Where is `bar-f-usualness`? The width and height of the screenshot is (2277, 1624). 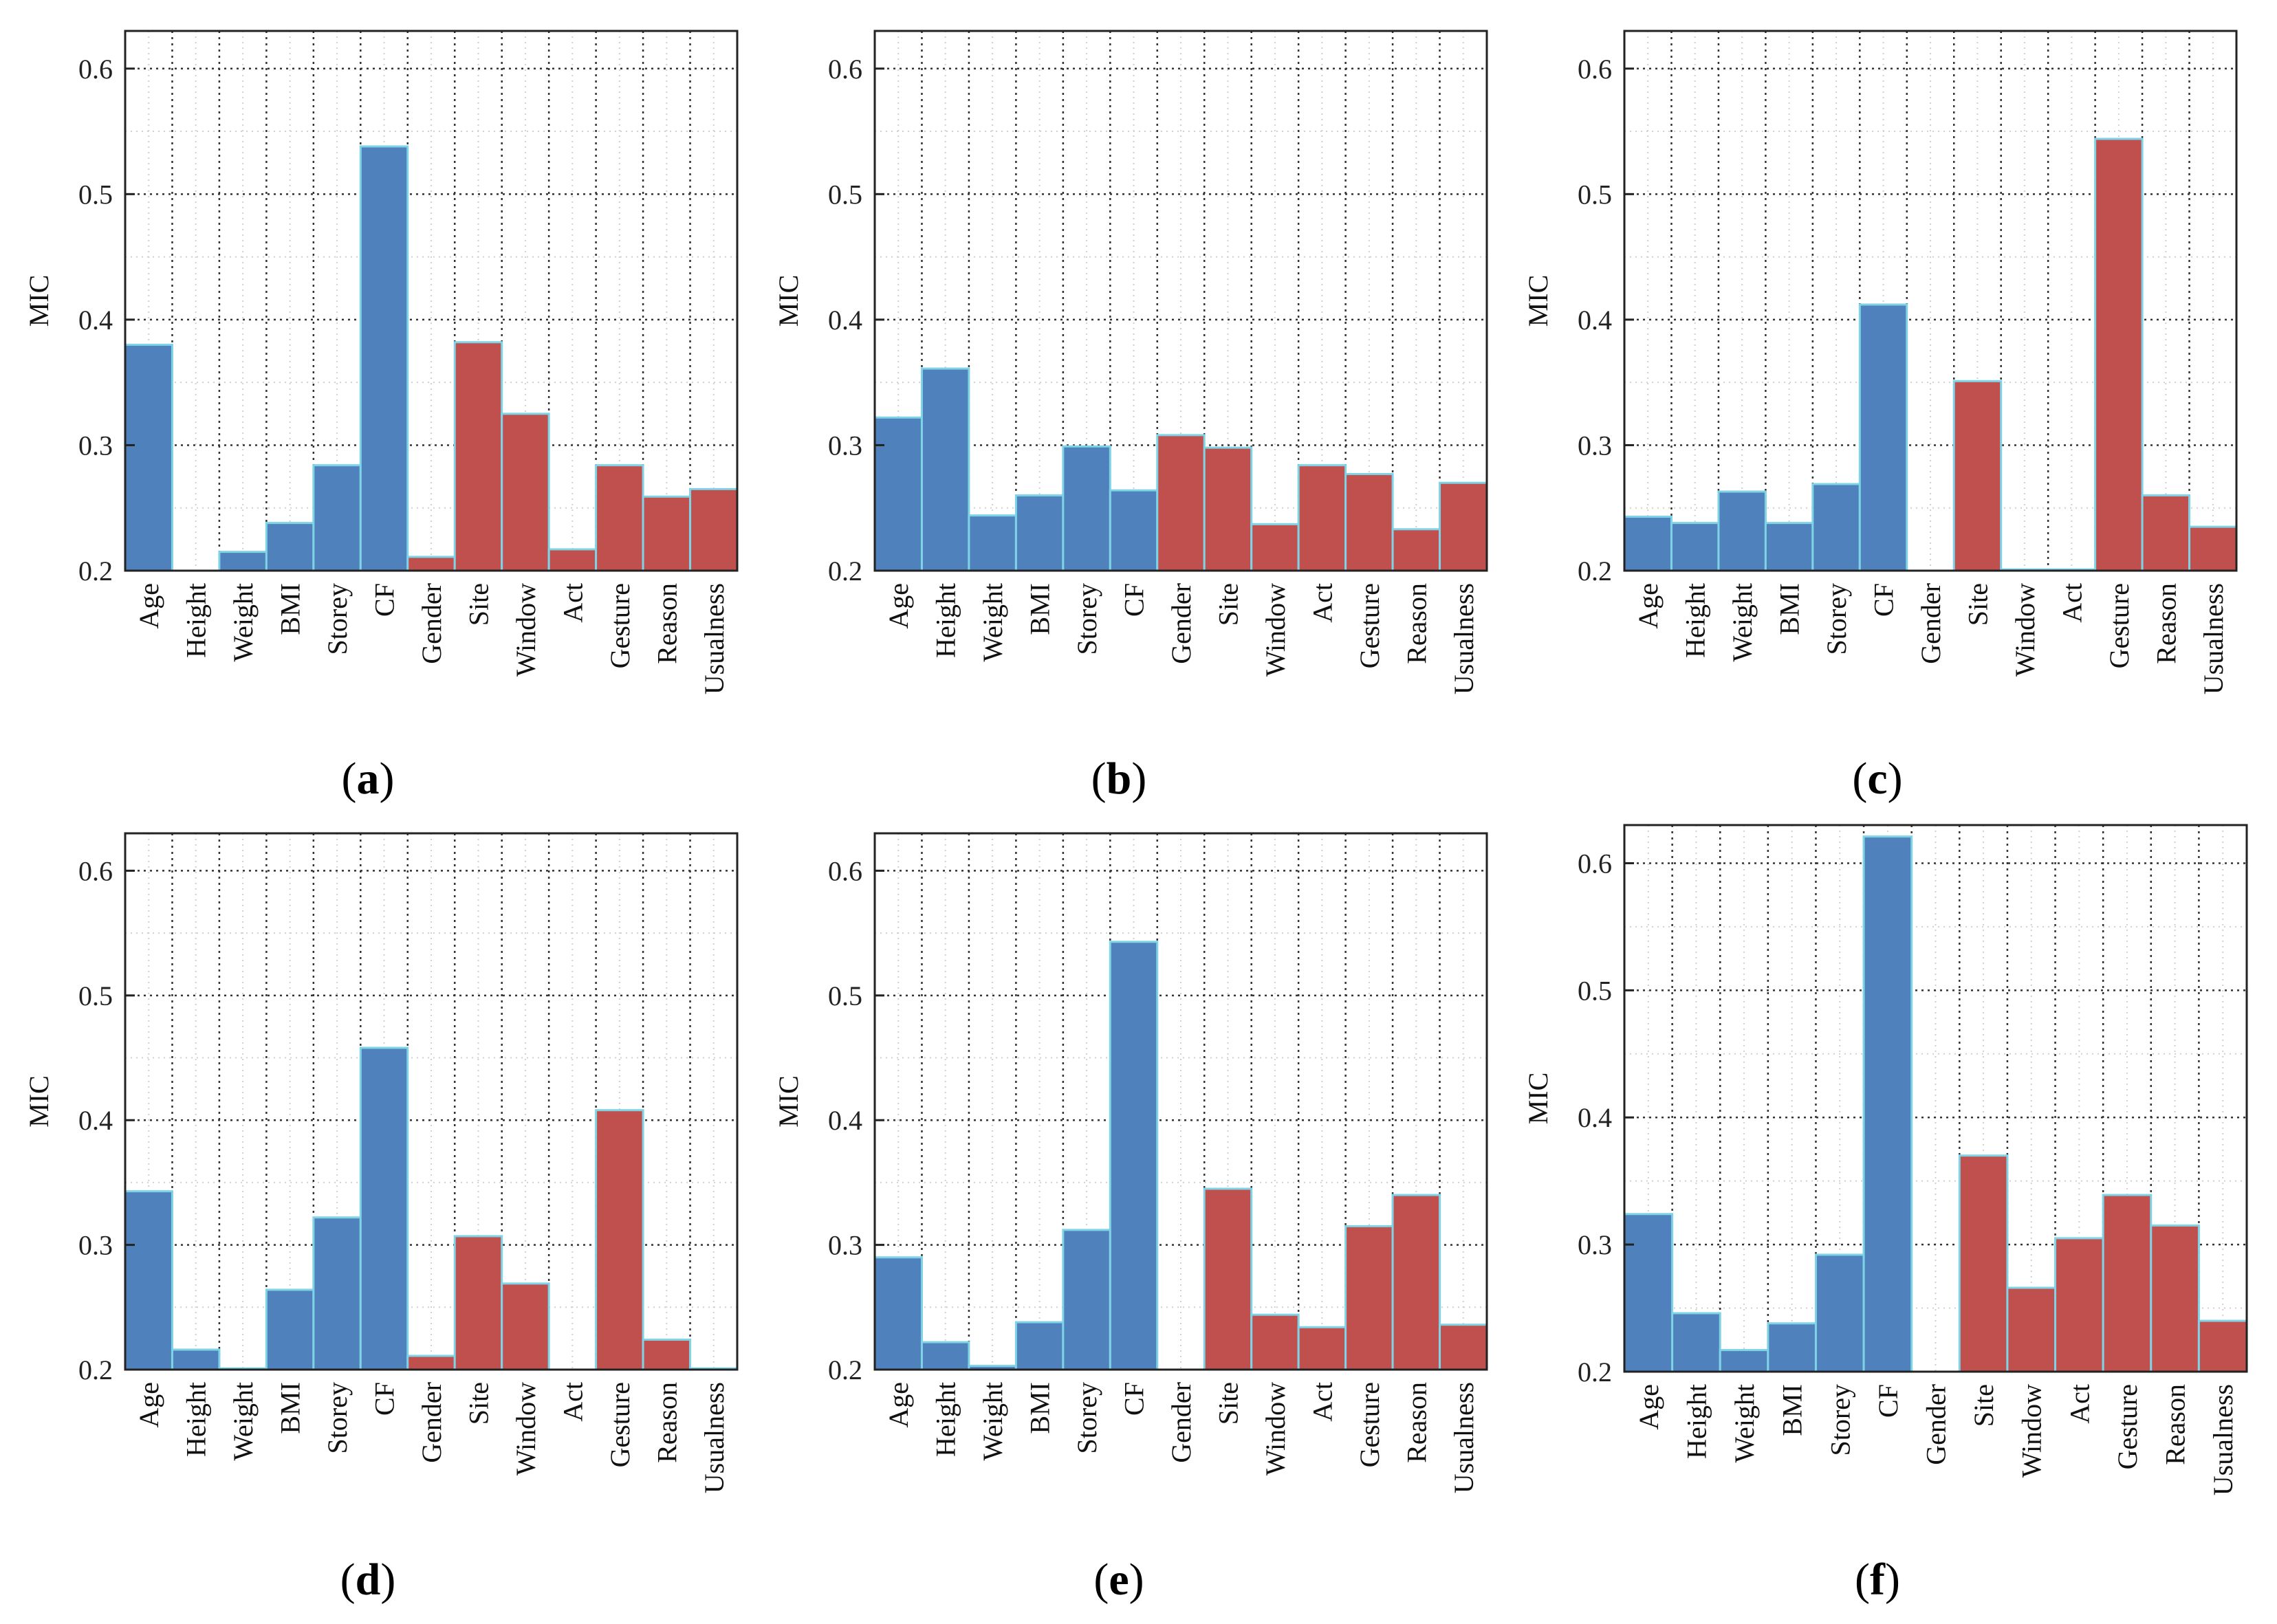 bar-f-usualness is located at coordinates (2222, 1346).